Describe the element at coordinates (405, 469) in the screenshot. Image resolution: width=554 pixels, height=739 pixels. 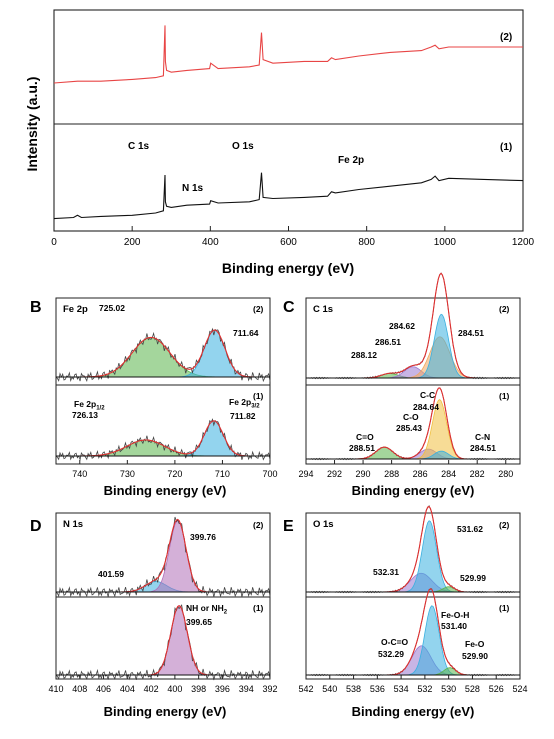
I see `panel-c-x-ticks: 294 292 290 288 286 284 282 280` at that location.